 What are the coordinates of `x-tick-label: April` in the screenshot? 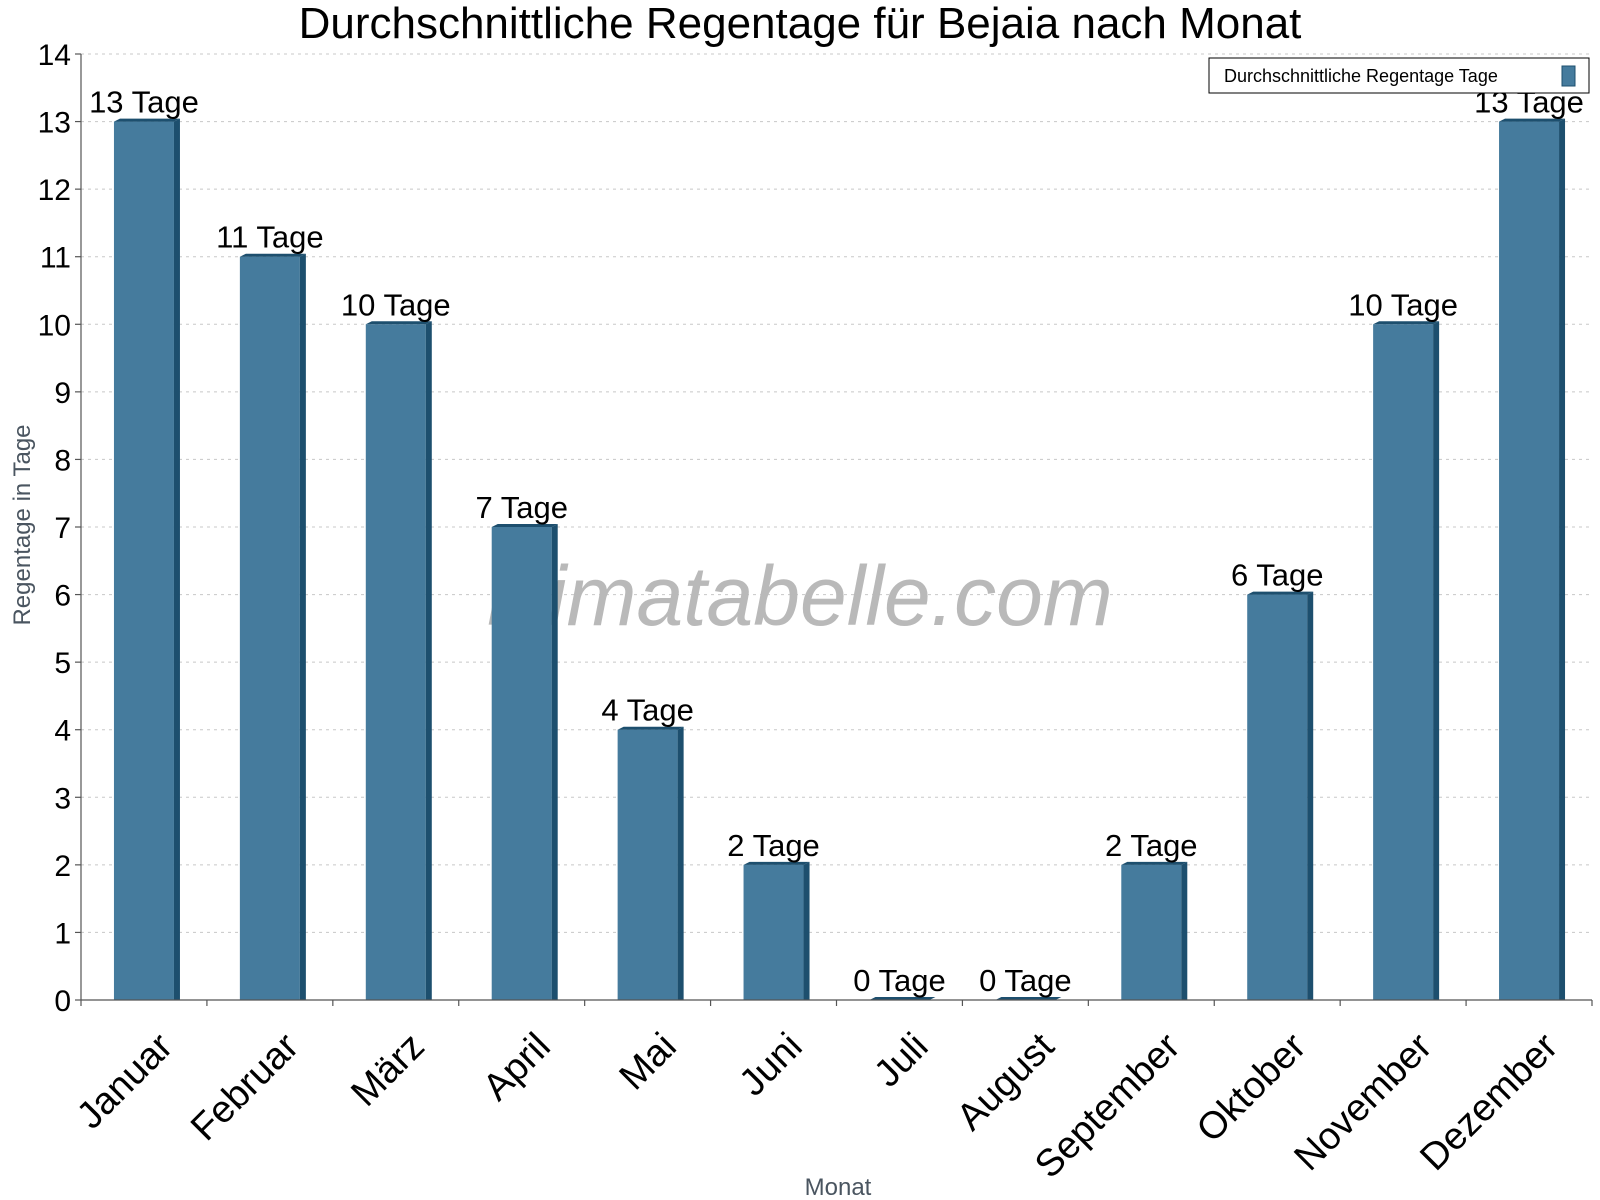 It's located at (516, 1066).